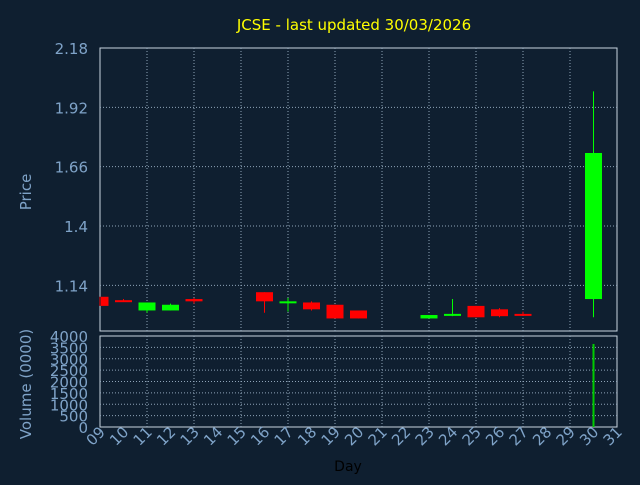 This screenshot has height=485, width=640. I want to click on price-y-ticks: 2.18 1.92 1.66 1.4 1.14, so click(71, 167).